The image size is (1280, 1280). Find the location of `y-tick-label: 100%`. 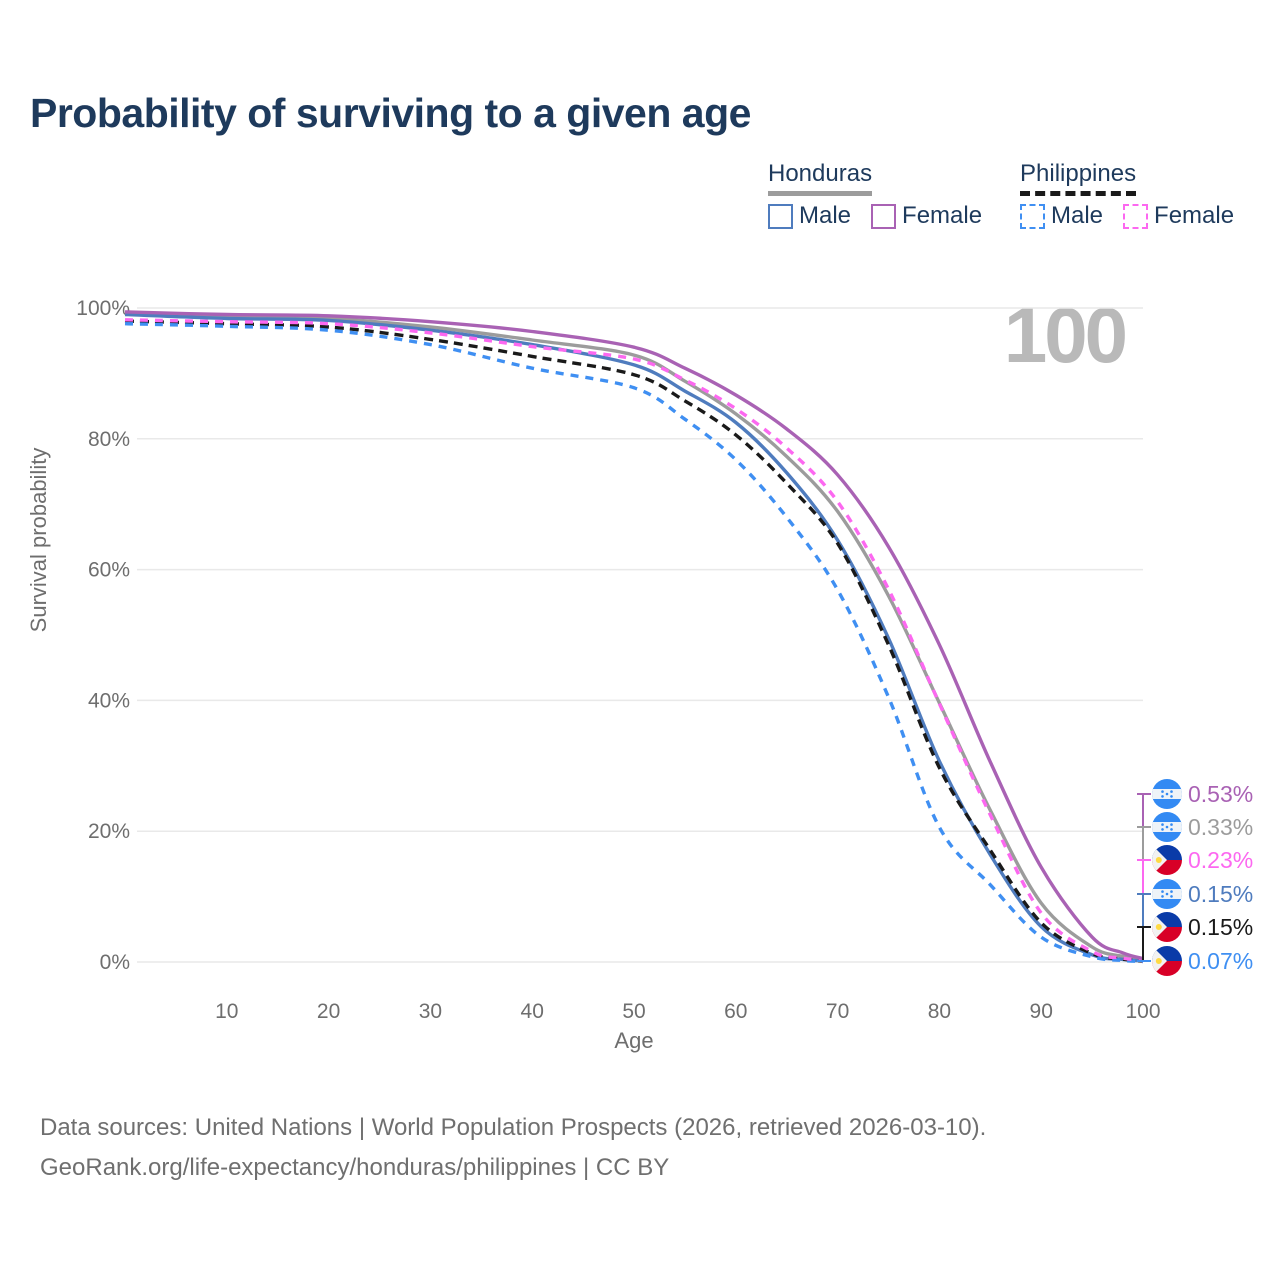

y-tick-label: 100% is located at coordinates (103, 308).